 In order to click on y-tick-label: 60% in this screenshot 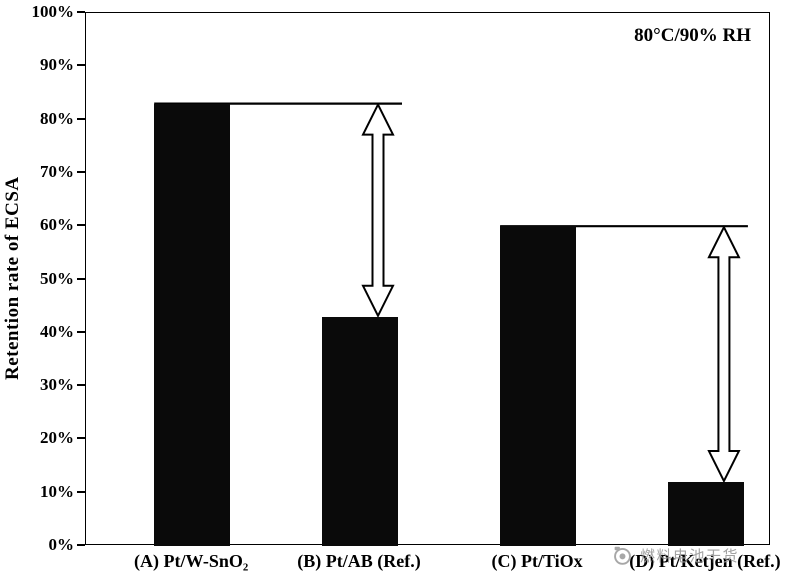, I will do `click(57, 225)`.